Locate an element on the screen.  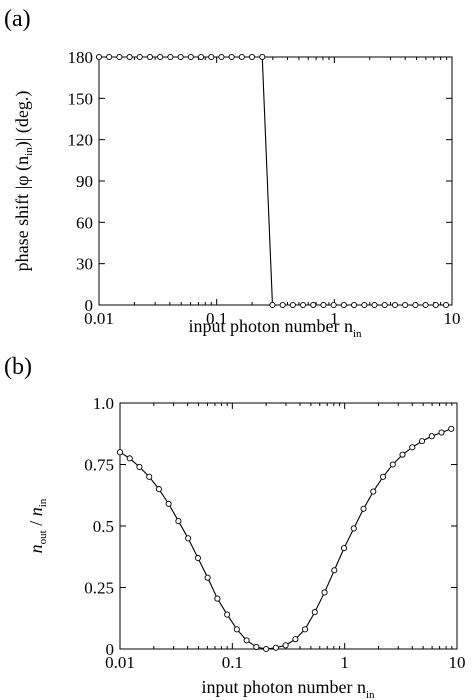
x-axis-label-b-text: input photon number n is located at coordinates (283, 687).